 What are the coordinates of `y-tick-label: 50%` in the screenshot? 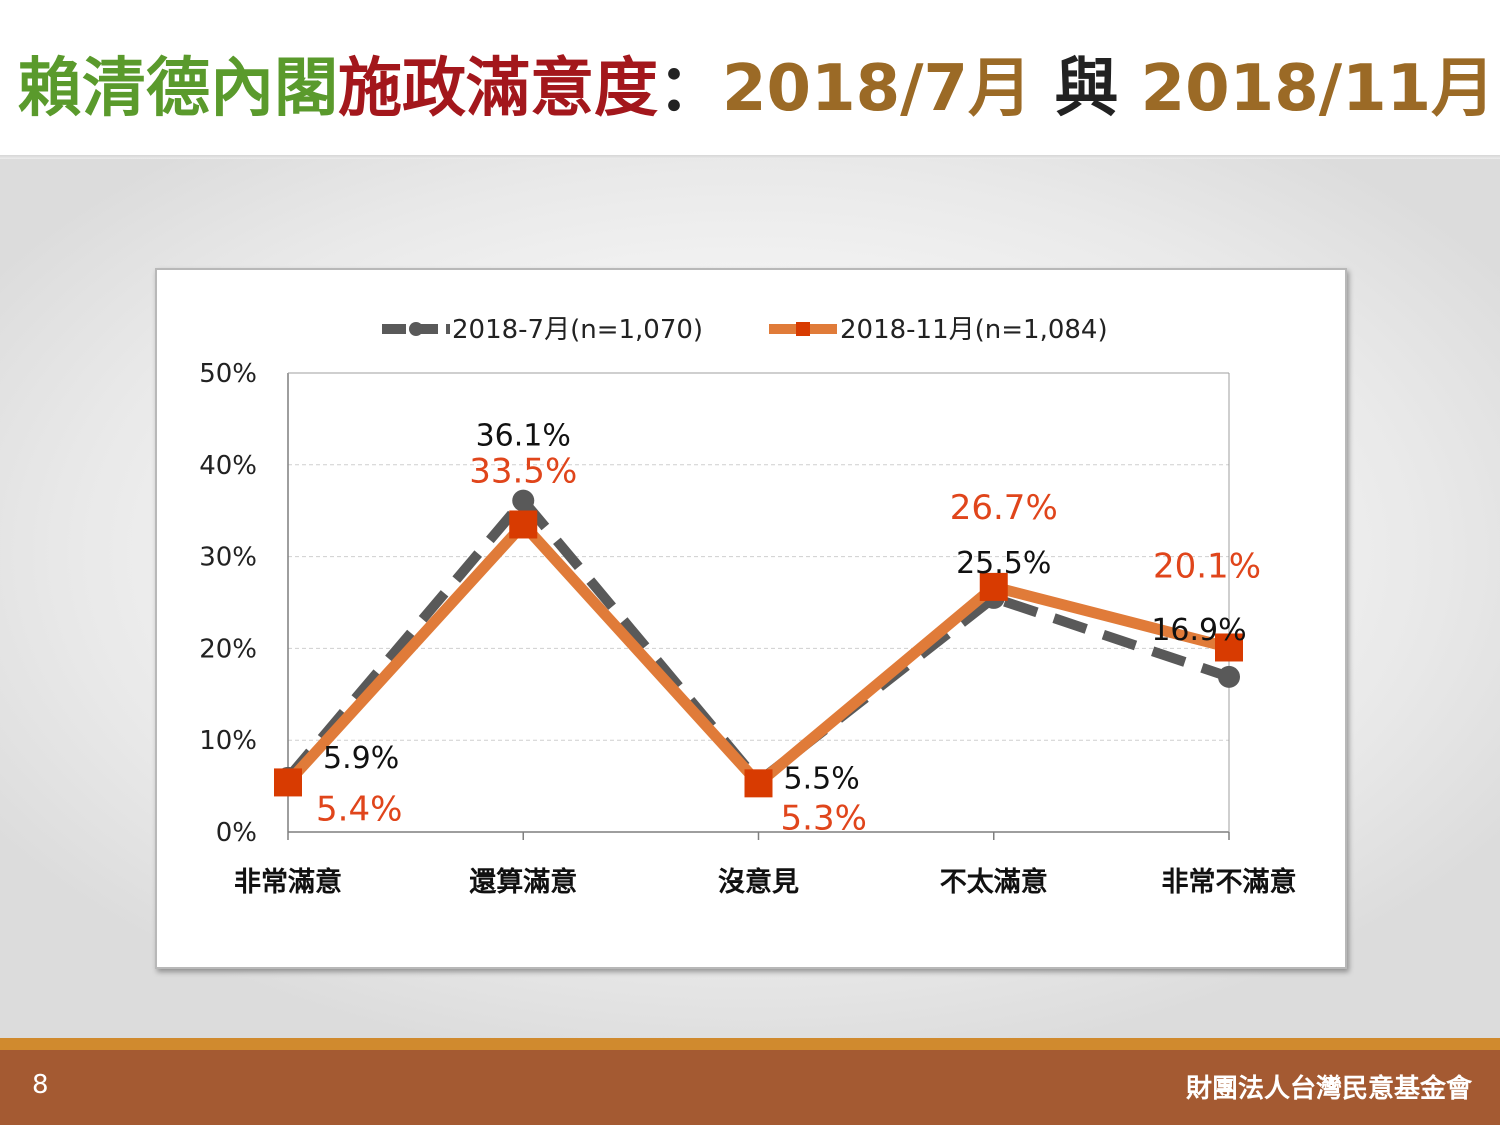 It's located at (228, 374).